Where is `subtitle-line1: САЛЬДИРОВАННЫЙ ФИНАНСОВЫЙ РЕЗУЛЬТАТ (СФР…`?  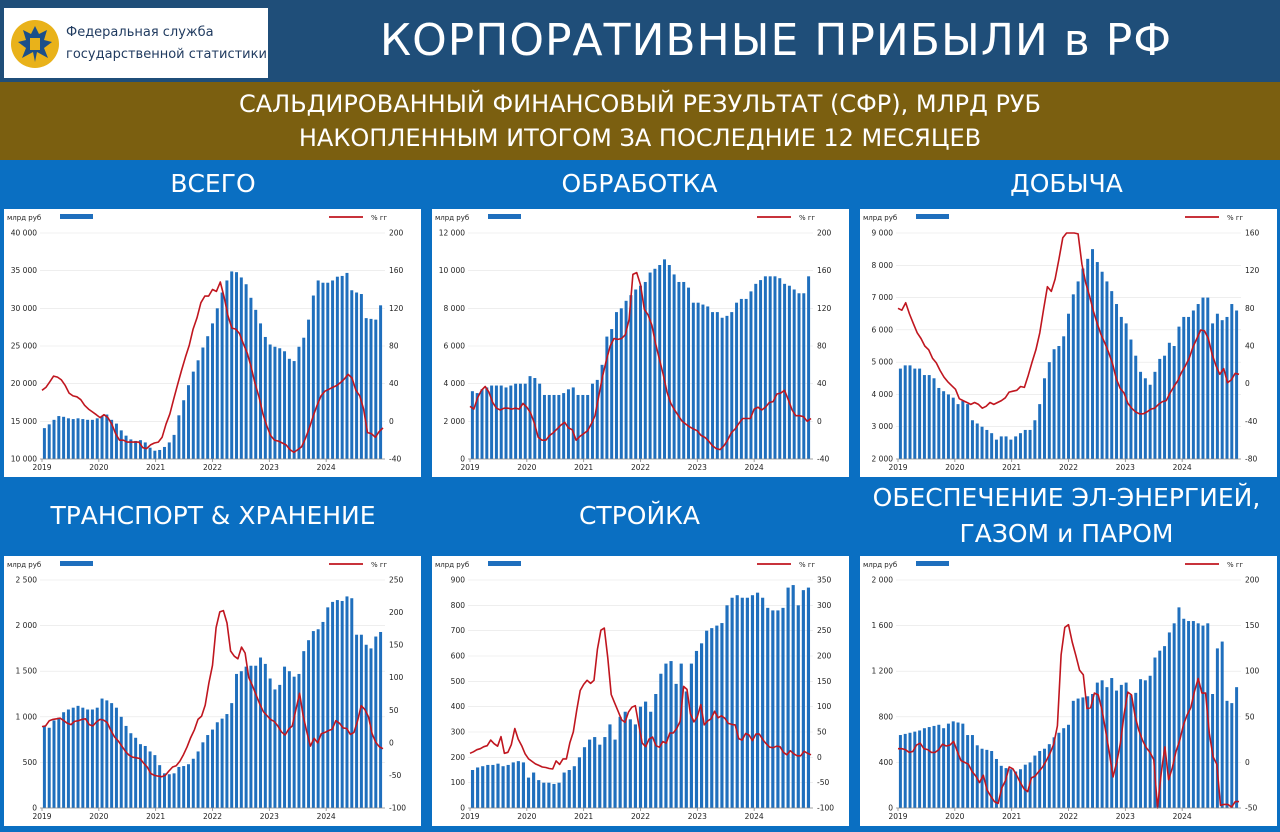
subtitle-line1: САЛЬДИРОВАННЫЙ ФИНАНСОВЫЙ РЕЗУЛЬТАТ (СФР… is located at coordinates (640, 104).